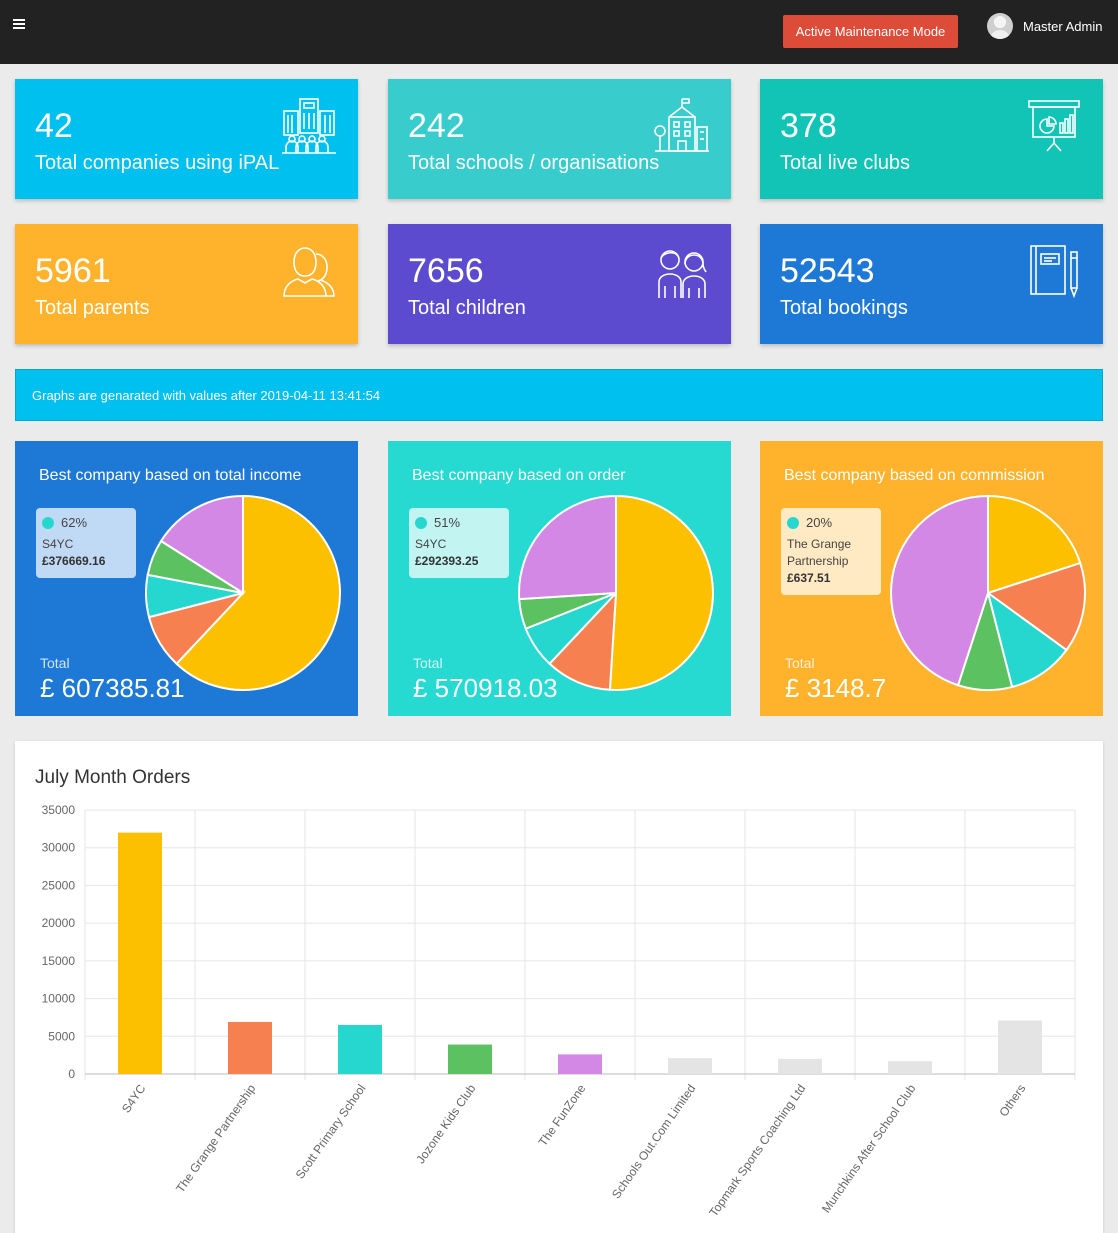  What do you see at coordinates (20, 24) in the screenshot?
I see `hamburger-menu-icon` at bounding box center [20, 24].